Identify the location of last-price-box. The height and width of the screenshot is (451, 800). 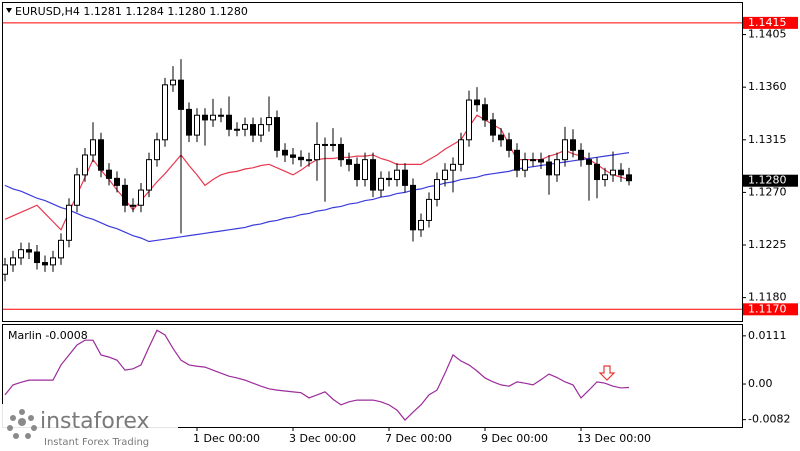
(770, 180).